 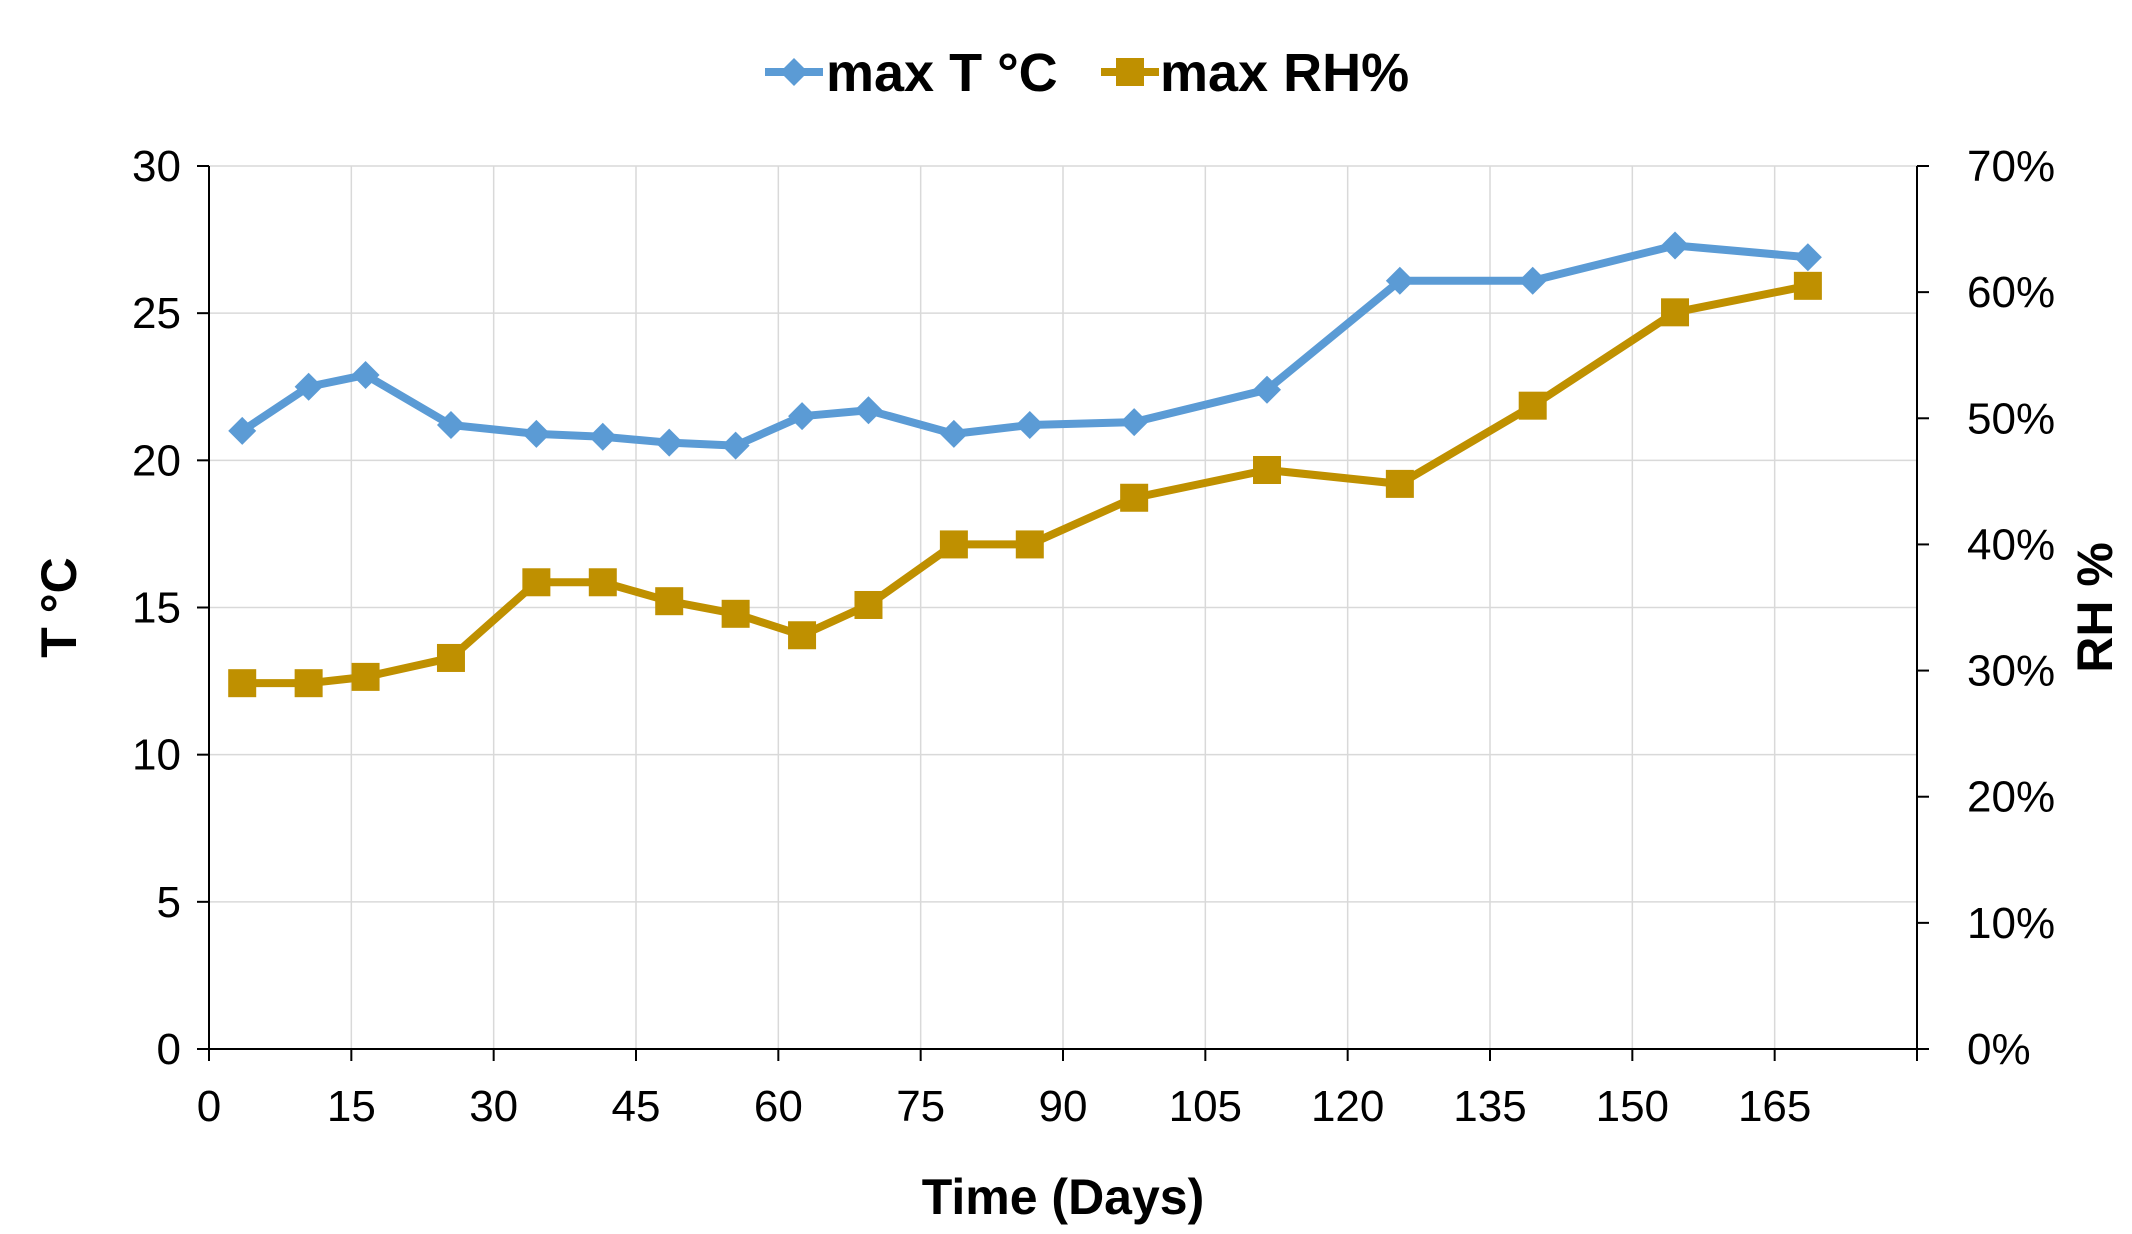 I want to click on y-tick-label-right: 50%, so click(x=2011, y=418).